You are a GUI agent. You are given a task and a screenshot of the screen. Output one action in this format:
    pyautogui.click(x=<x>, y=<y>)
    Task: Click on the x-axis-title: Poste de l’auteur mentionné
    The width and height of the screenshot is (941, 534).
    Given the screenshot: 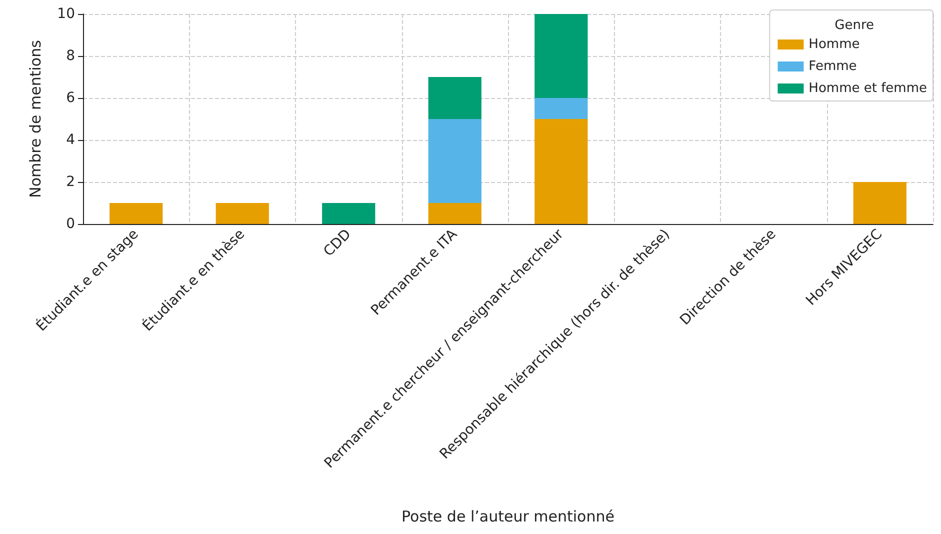 What is the action you would take?
    pyautogui.click(x=508, y=517)
    